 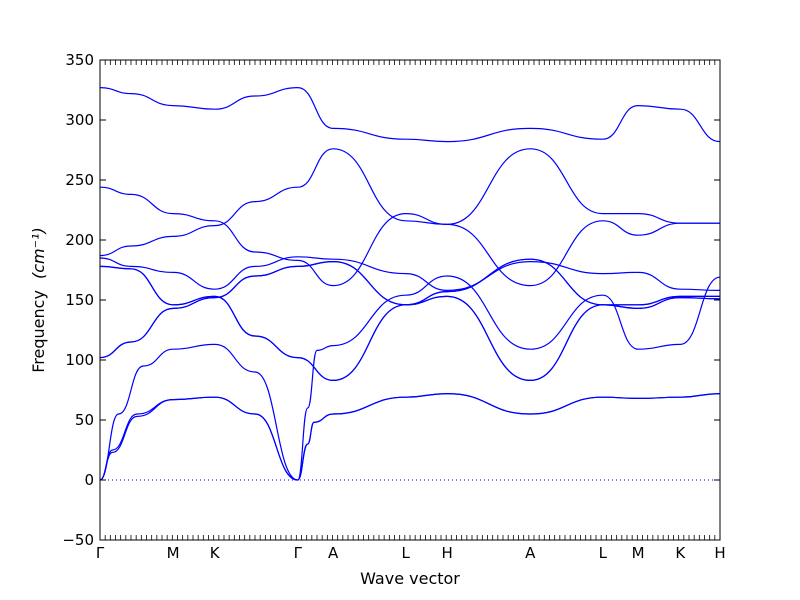 I want to click on y-axis-title: Frequency, so click(x=38, y=331).